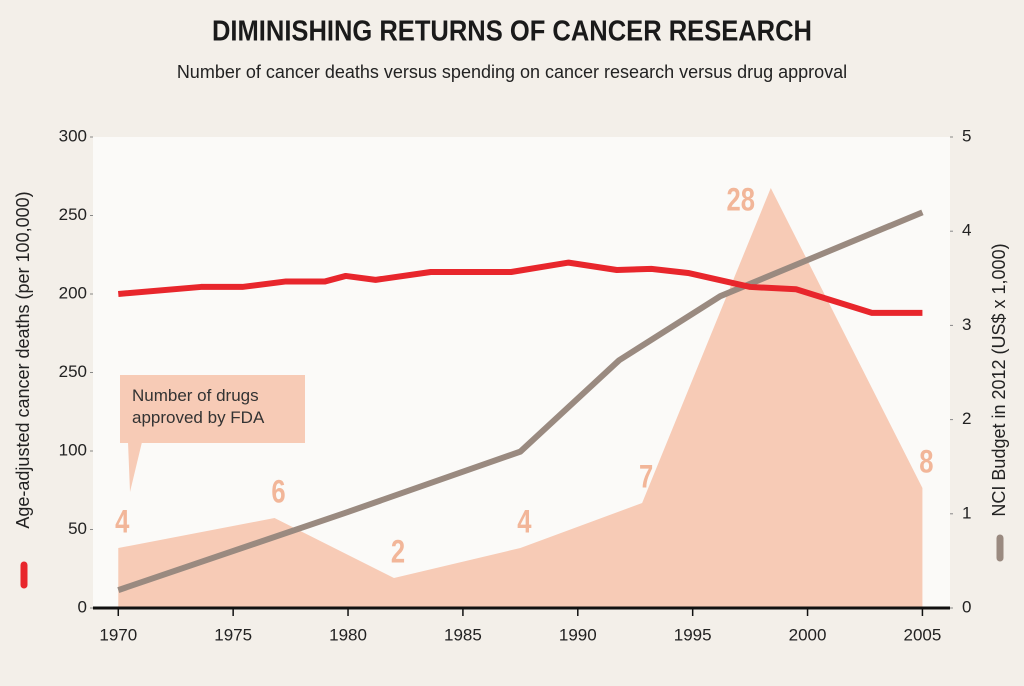  I want to click on line, so click(520, 287).